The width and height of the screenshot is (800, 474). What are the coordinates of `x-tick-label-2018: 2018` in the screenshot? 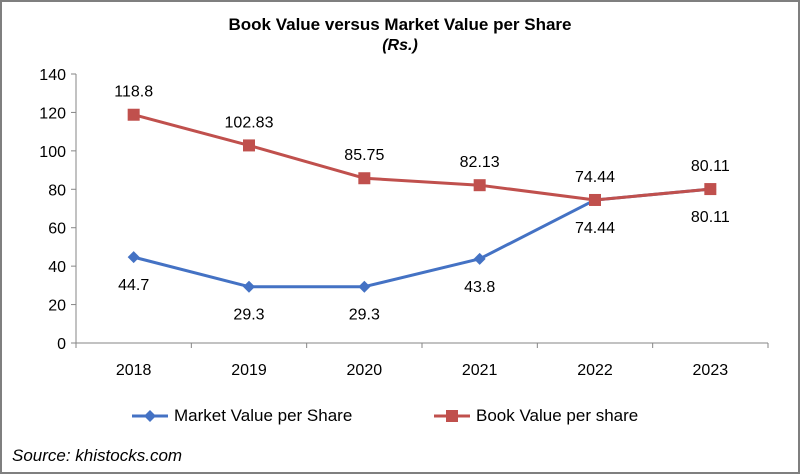 It's located at (134, 370).